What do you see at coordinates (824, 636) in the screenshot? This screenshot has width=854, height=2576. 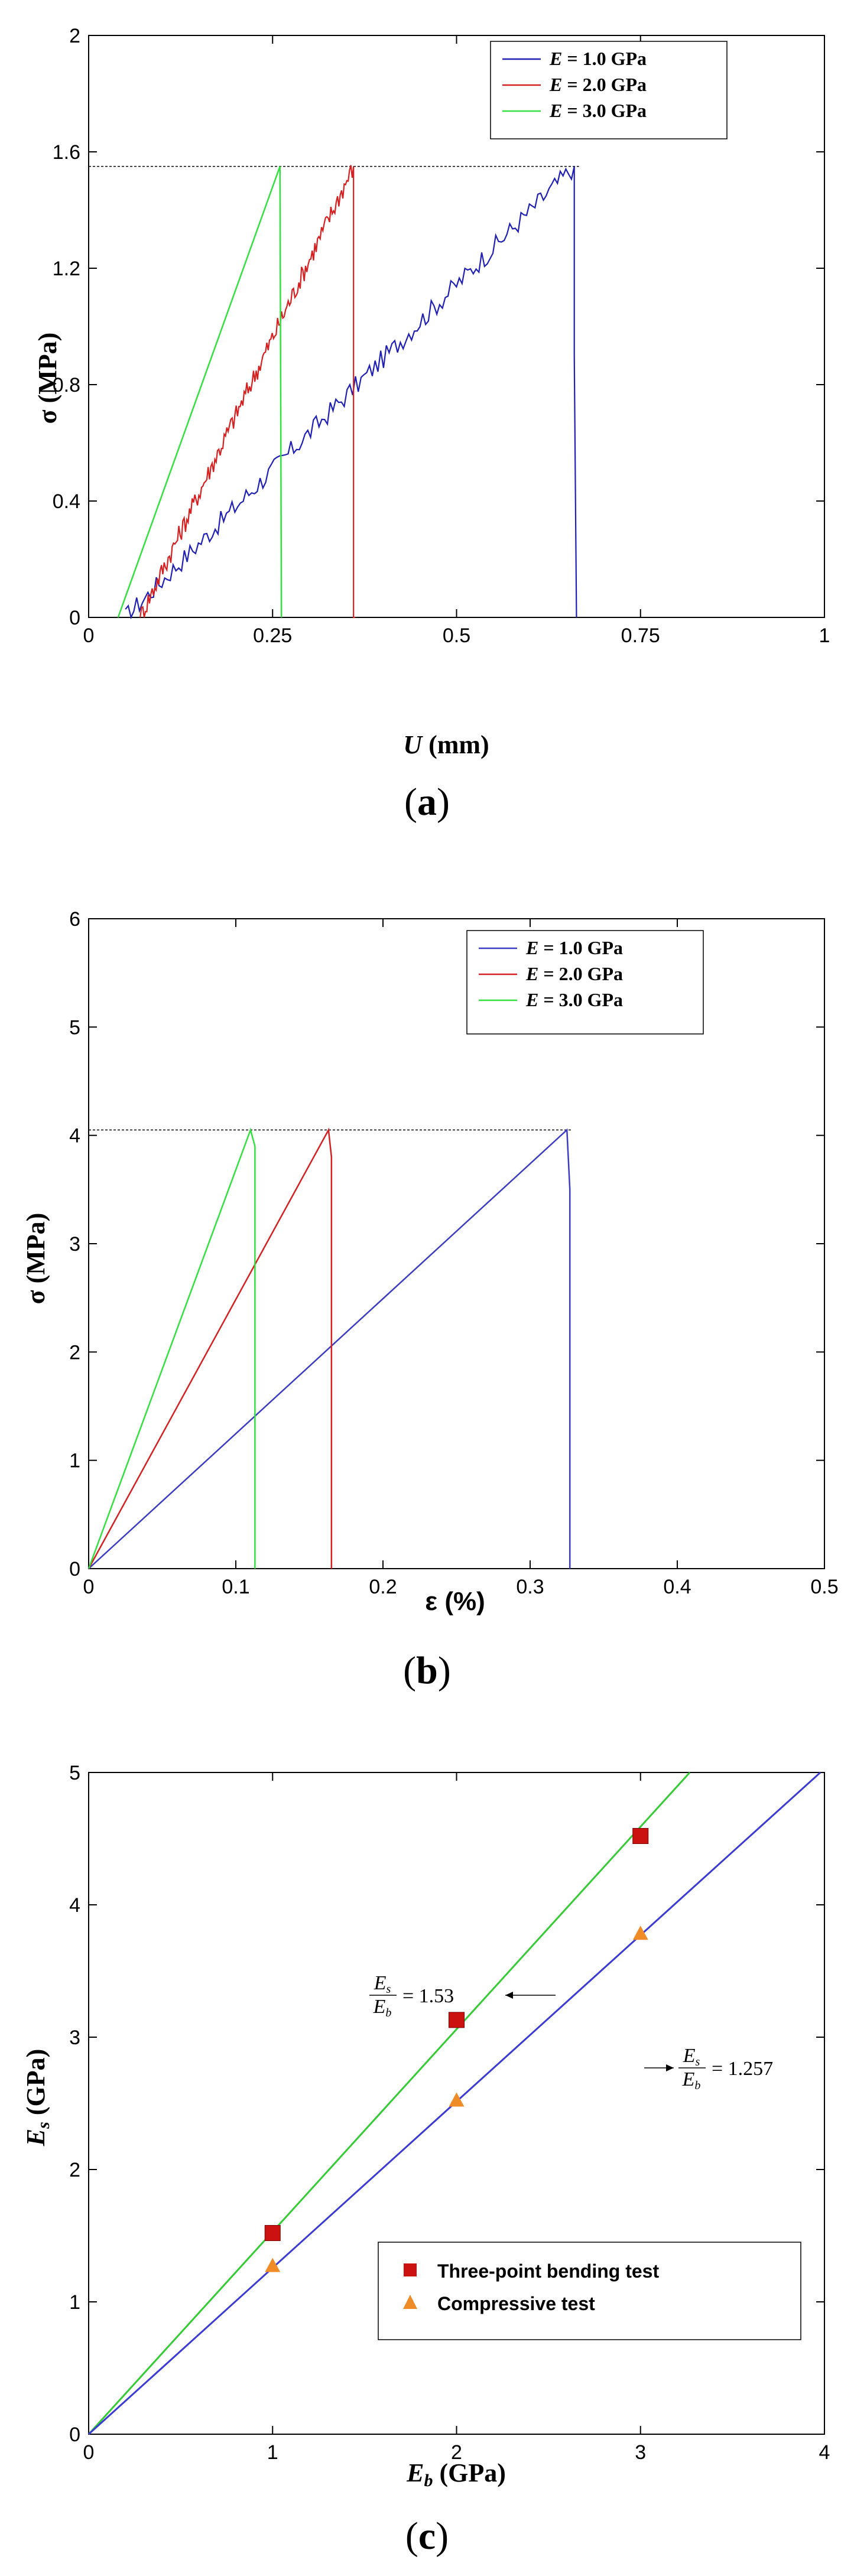 I see `chart-a-xtick-label: 1` at bounding box center [824, 636].